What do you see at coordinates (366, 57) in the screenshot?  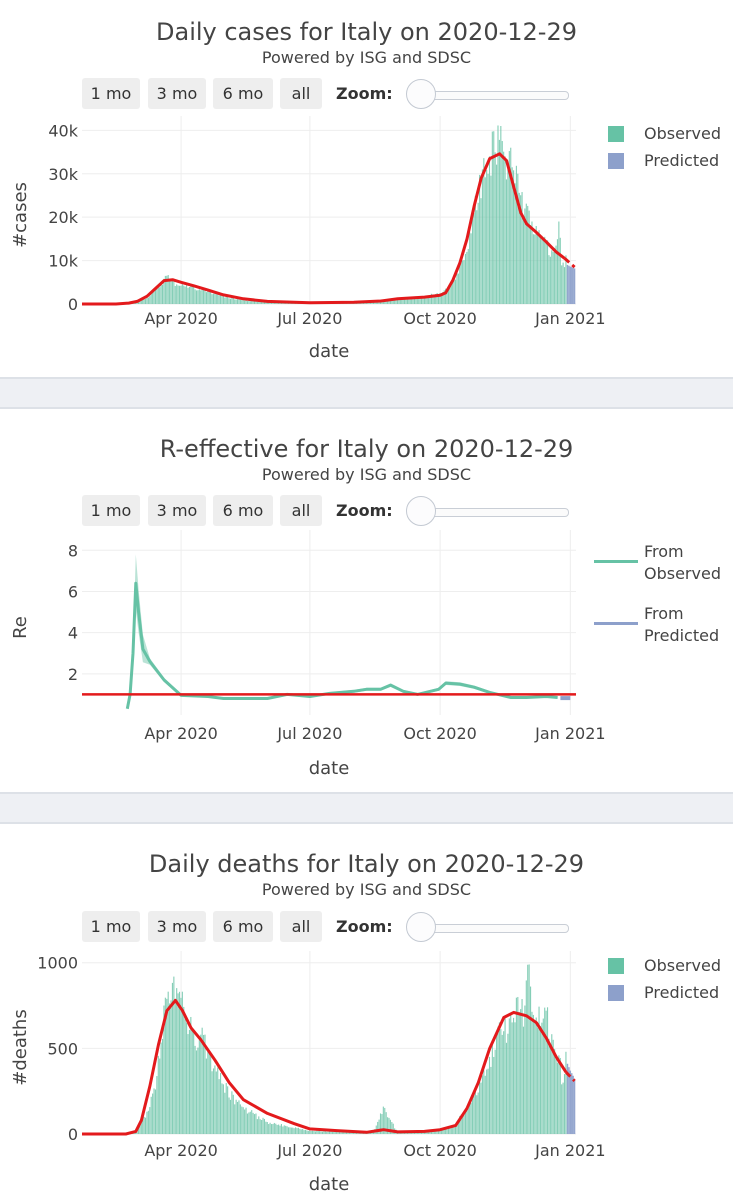 I see `cases-subtitle: Powered by ISG and SDSC` at bounding box center [366, 57].